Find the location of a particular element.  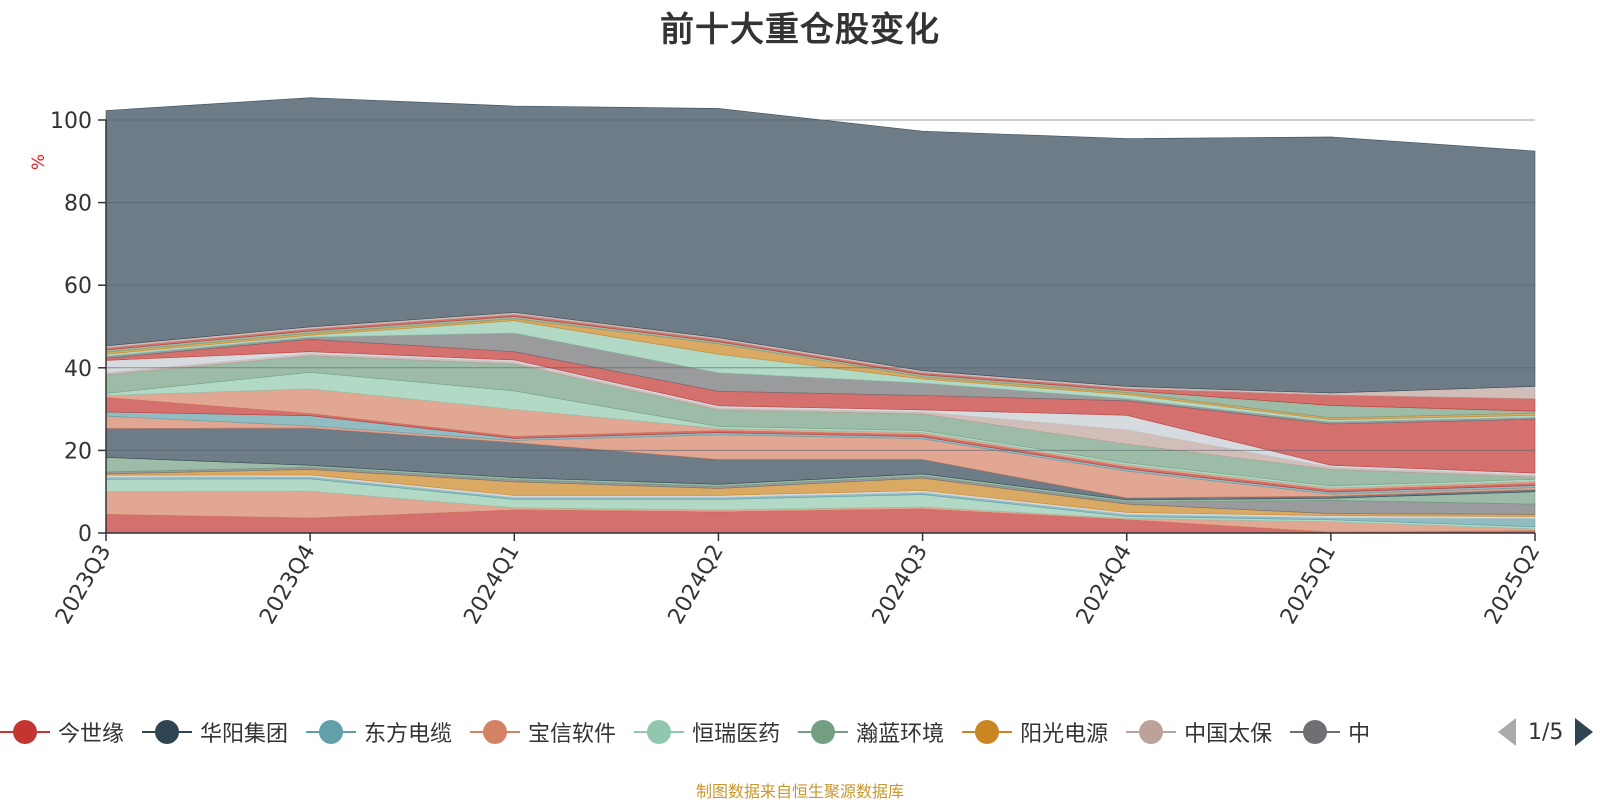

legend-item-2: 东方电缆 is located at coordinates (379, 732).